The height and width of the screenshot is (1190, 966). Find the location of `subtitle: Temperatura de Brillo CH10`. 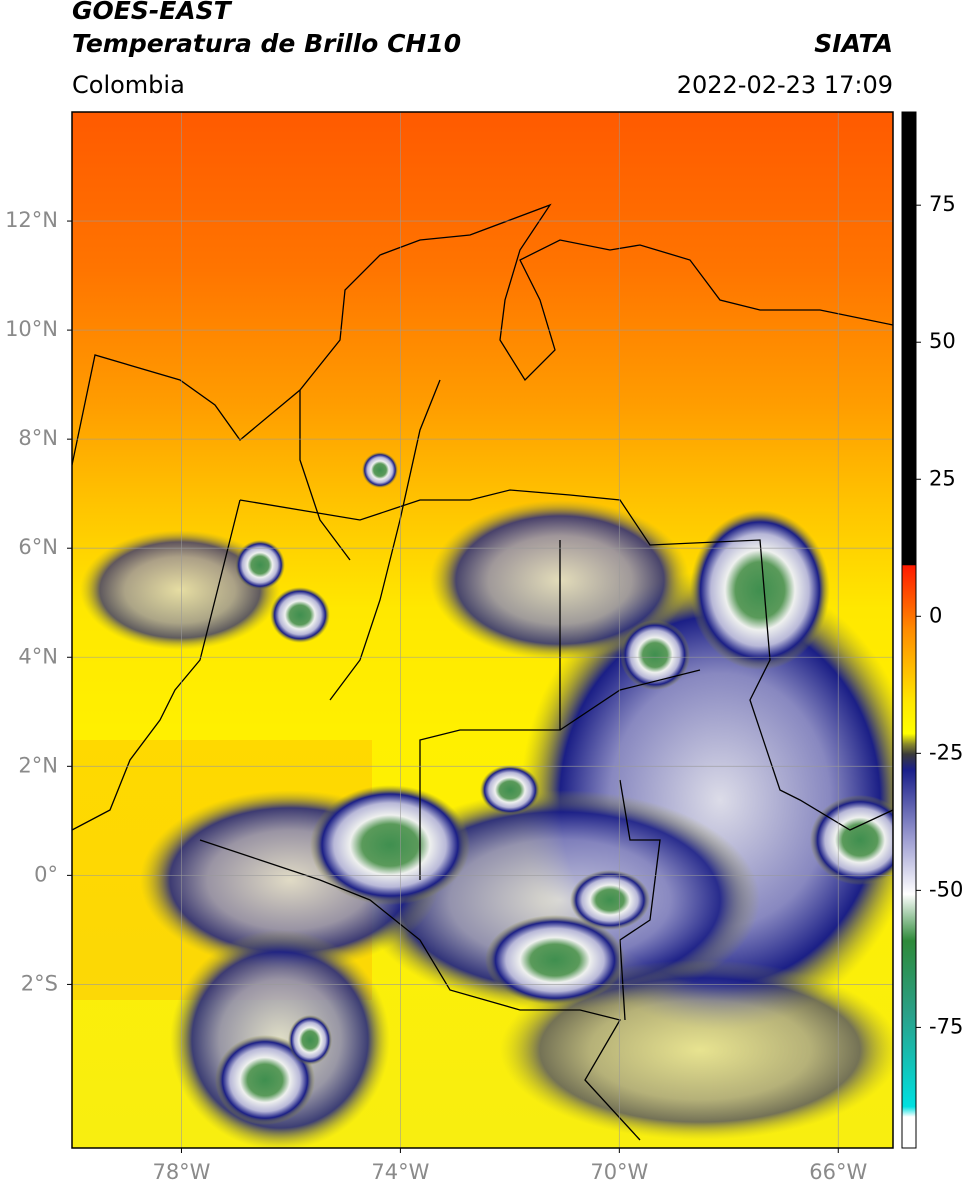

subtitle: Temperatura de Brillo CH10 is located at coordinates (266, 43).